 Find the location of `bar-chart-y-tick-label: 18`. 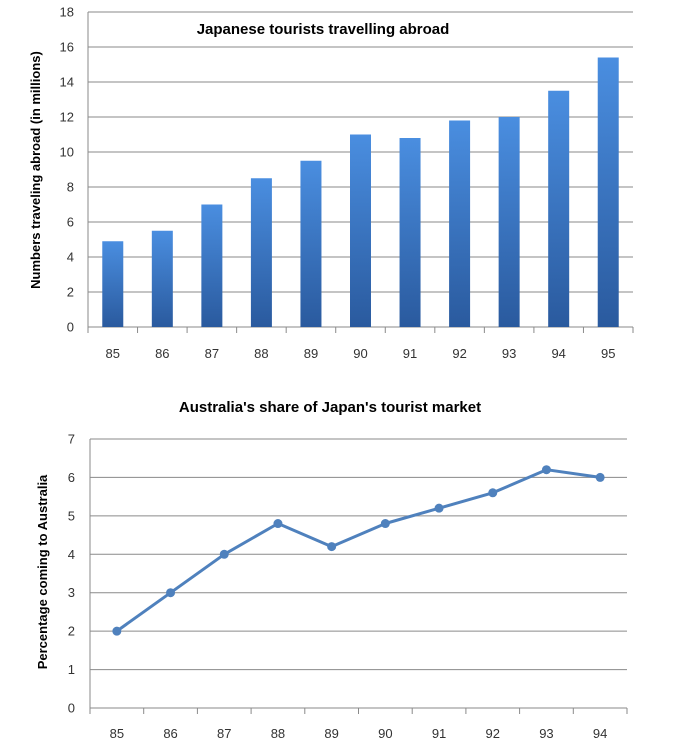

bar-chart-y-tick-label: 18 is located at coordinates (67, 12).